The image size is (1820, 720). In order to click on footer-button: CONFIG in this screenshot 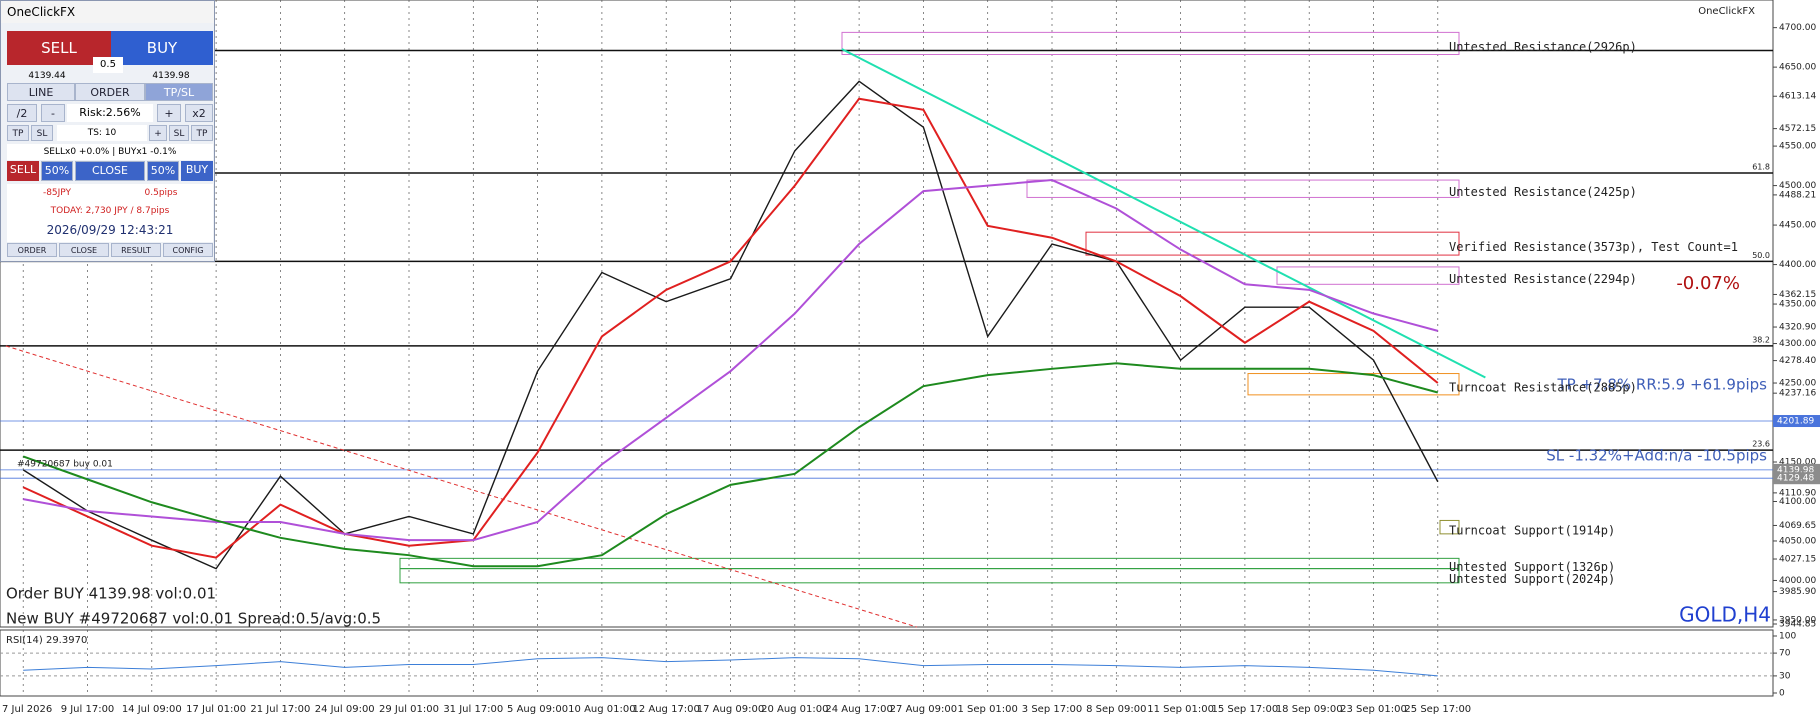, I will do `click(188, 250)`.